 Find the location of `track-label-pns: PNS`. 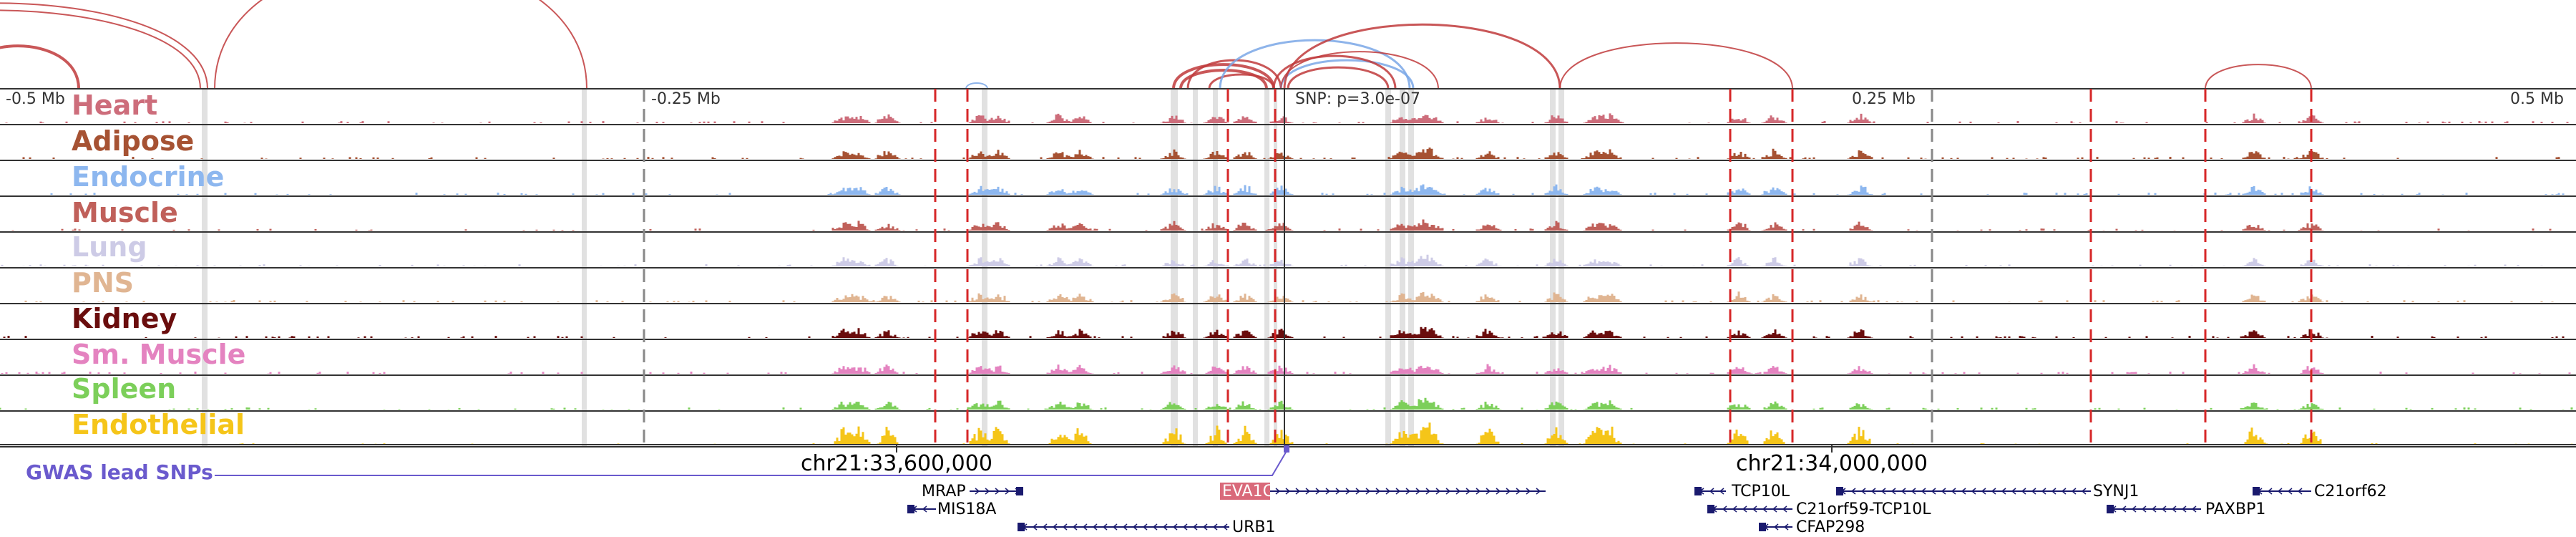

track-label-pns: PNS is located at coordinates (103, 283).